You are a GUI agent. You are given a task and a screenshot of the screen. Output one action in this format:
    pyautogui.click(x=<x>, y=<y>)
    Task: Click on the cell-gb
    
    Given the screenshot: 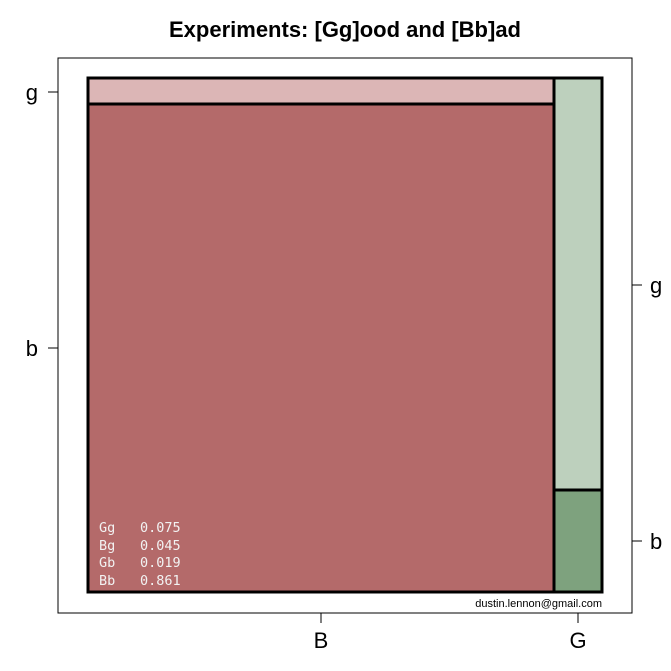 What is the action you would take?
    pyautogui.click(x=578, y=541)
    